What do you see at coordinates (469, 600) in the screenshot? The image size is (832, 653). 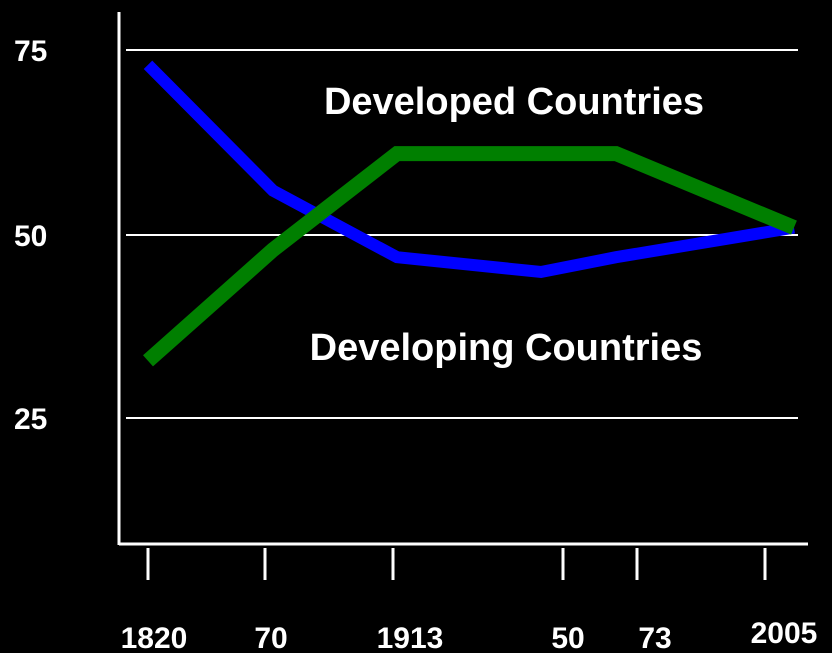 I see `x-ticks: 1820 70 1913 50 73 2005` at bounding box center [469, 600].